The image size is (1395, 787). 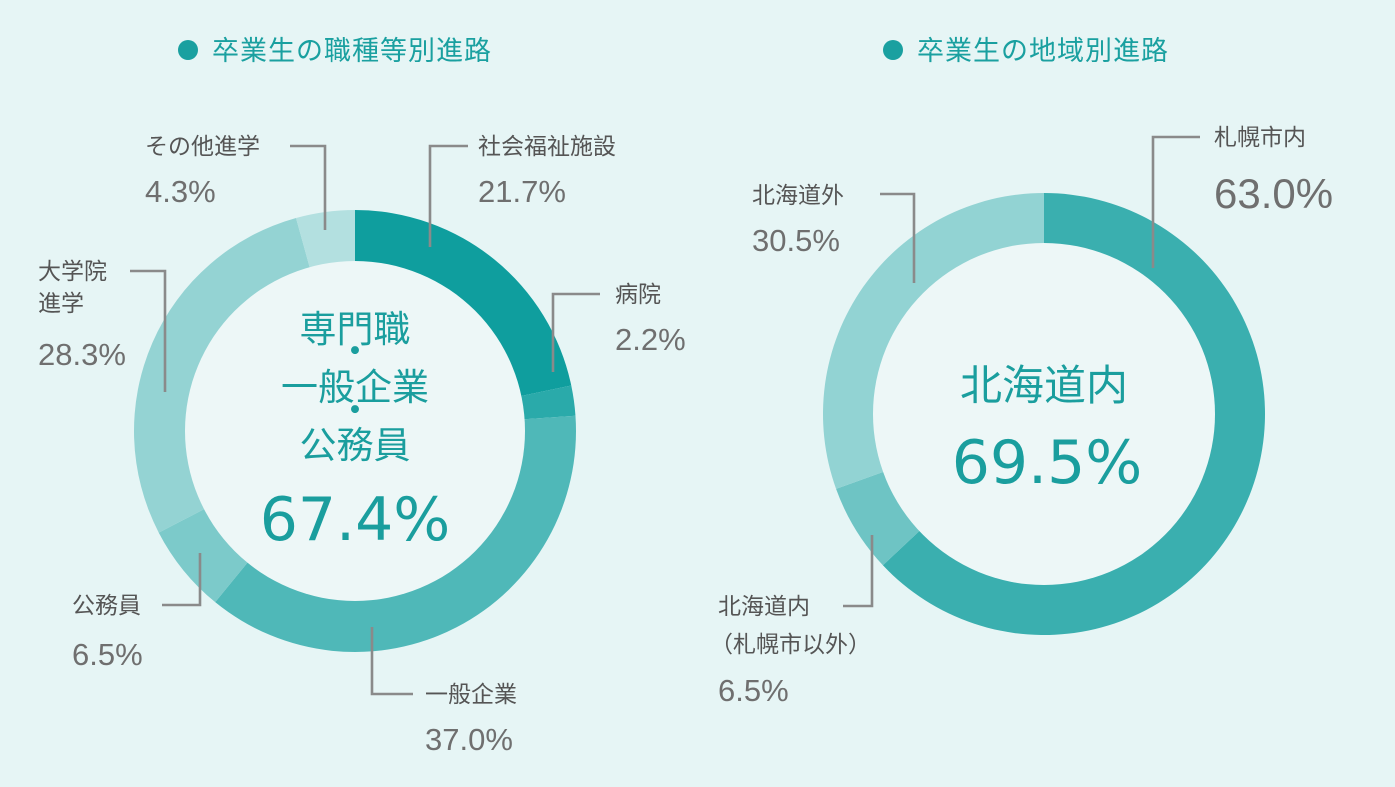 What do you see at coordinates (61, 304) in the screenshot?
I see `slice-label: 進学` at bounding box center [61, 304].